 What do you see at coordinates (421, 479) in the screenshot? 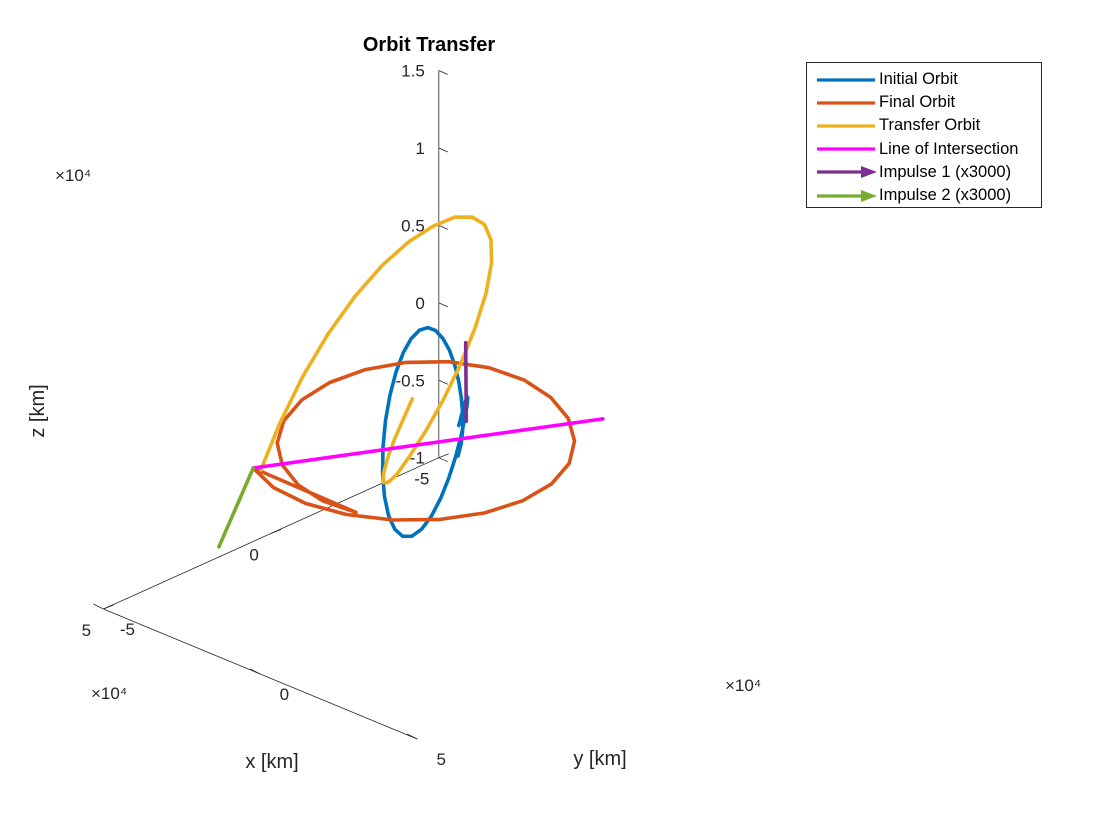
I see `x-tick-label: -5` at bounding box center [421, 479].